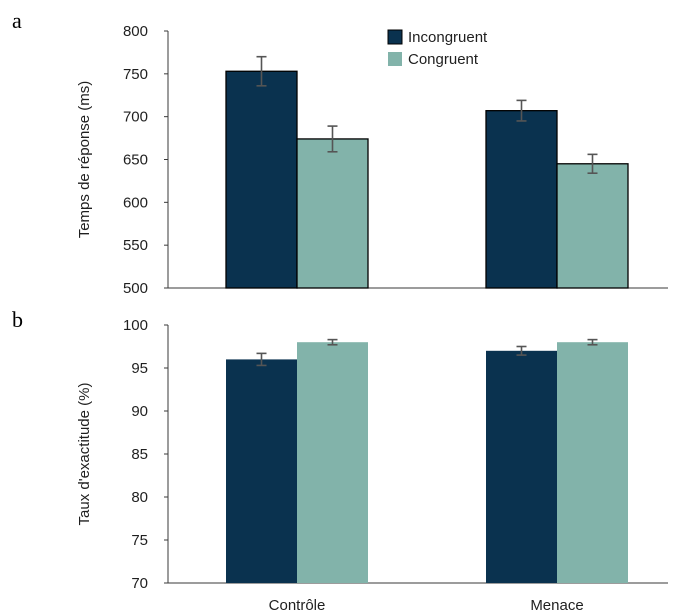  What do you see at coordinates (297, 605) in the screenshot?
I see `x-category-label: Contrôle` at bounding box center [297, 605].